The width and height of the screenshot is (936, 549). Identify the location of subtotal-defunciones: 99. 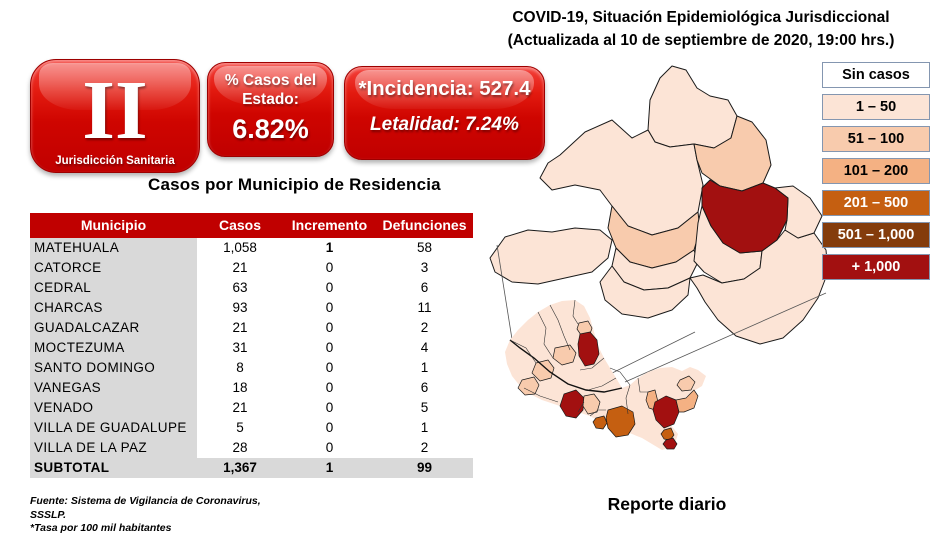
(424, 468).